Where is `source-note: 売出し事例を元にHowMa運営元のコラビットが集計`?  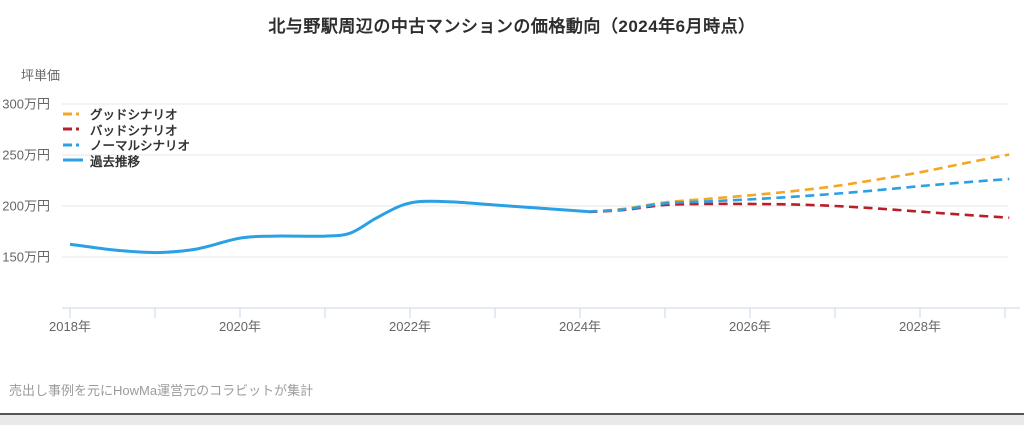 source-note: 売出し事例を元にHowMa運営元のコラビットが集計 is located at coordinates (161, 390).